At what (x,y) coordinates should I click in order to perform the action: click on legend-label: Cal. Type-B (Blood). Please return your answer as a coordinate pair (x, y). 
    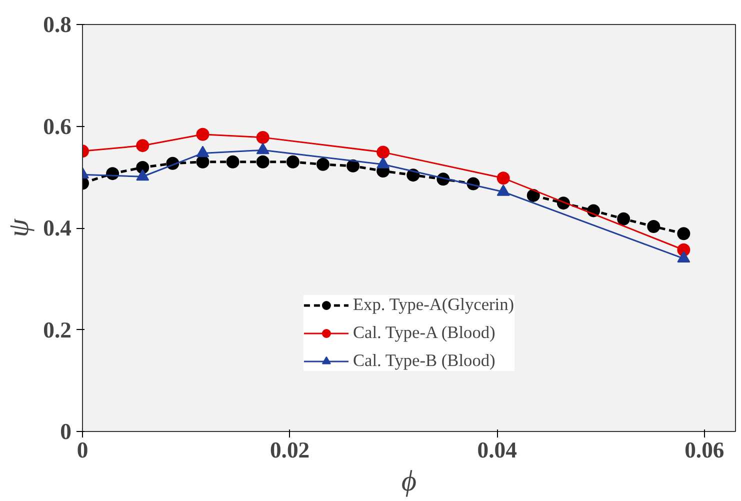
    Looking at the image, I should click on (424, 361).